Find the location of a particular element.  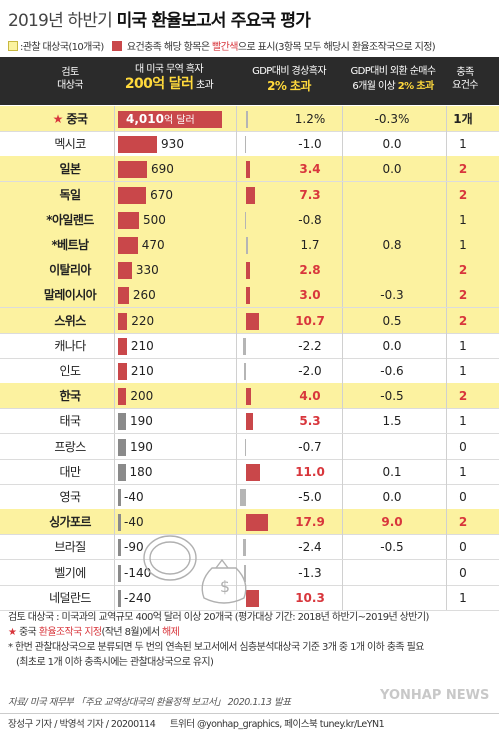

header-country: 검토 대상국 is located at coordinates (70, 79).